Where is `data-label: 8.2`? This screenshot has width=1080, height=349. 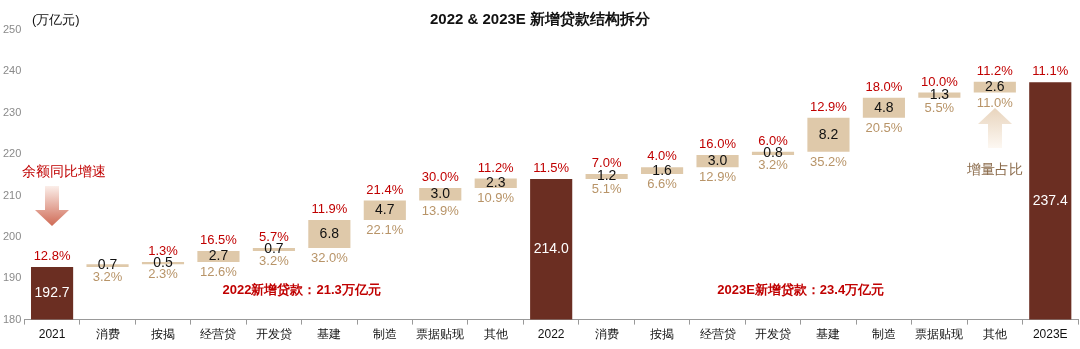
data-label: 8.2 is located at coordinates (828, 133).